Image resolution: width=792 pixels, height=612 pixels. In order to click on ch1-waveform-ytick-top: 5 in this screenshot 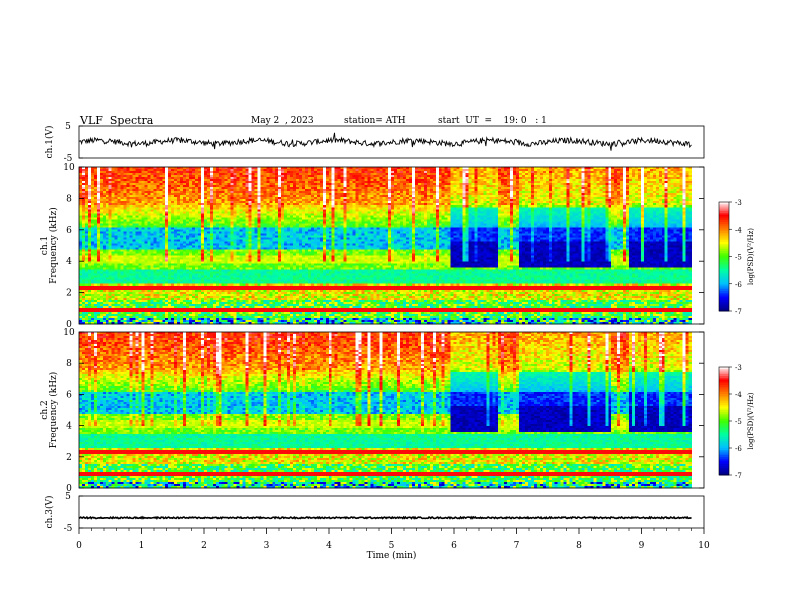, I will do `click(68, 127)`.